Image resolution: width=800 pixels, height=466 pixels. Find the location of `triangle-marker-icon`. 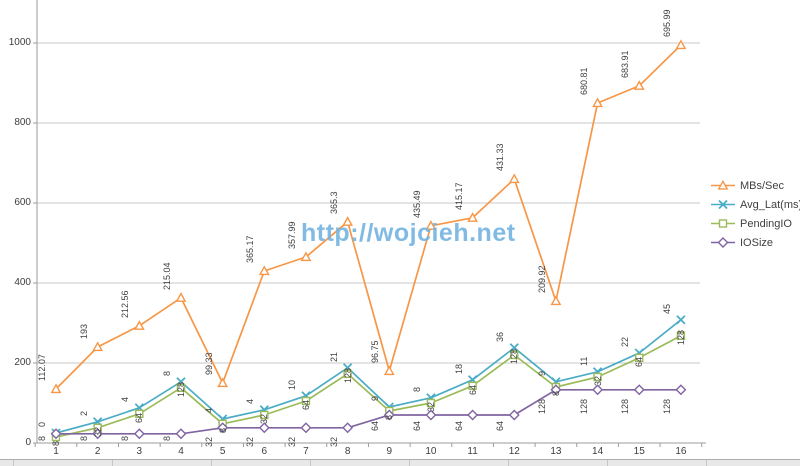

triangle-marker-icon is located at coordinates (723, 185).